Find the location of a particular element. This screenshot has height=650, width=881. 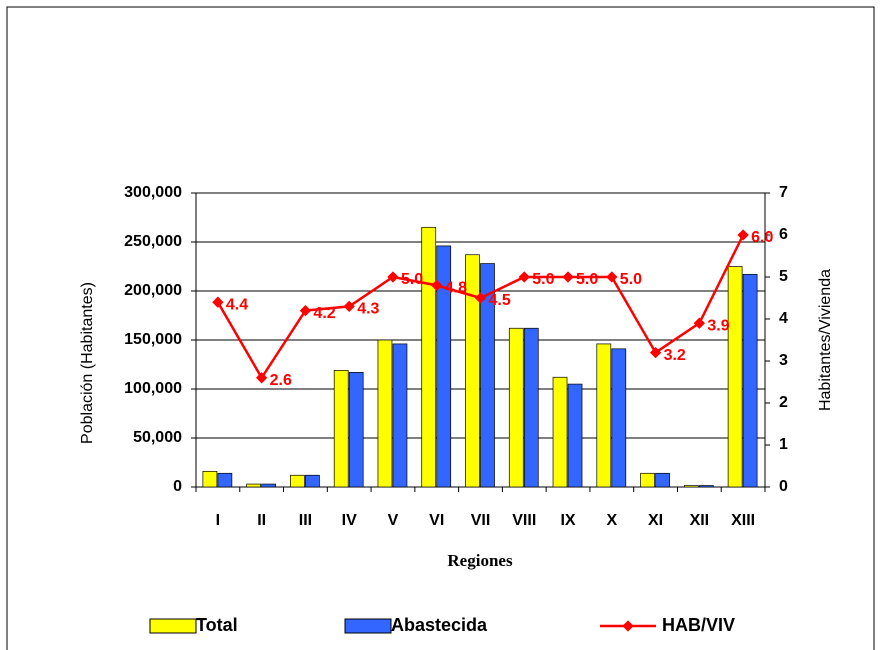

data-label: 4.5 is located at coordinates (500, 300).